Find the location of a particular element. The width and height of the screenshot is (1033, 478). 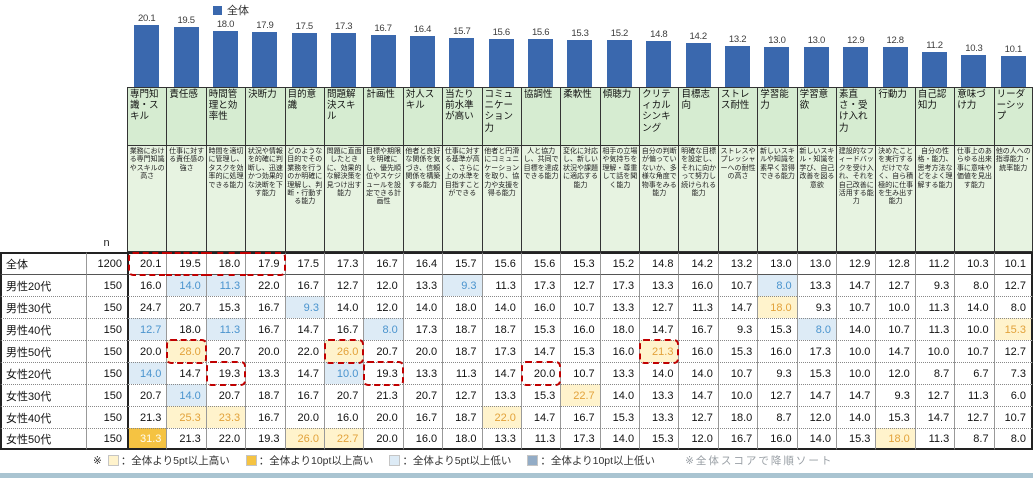

dashed-highlight is located at coordinates (186, 264).